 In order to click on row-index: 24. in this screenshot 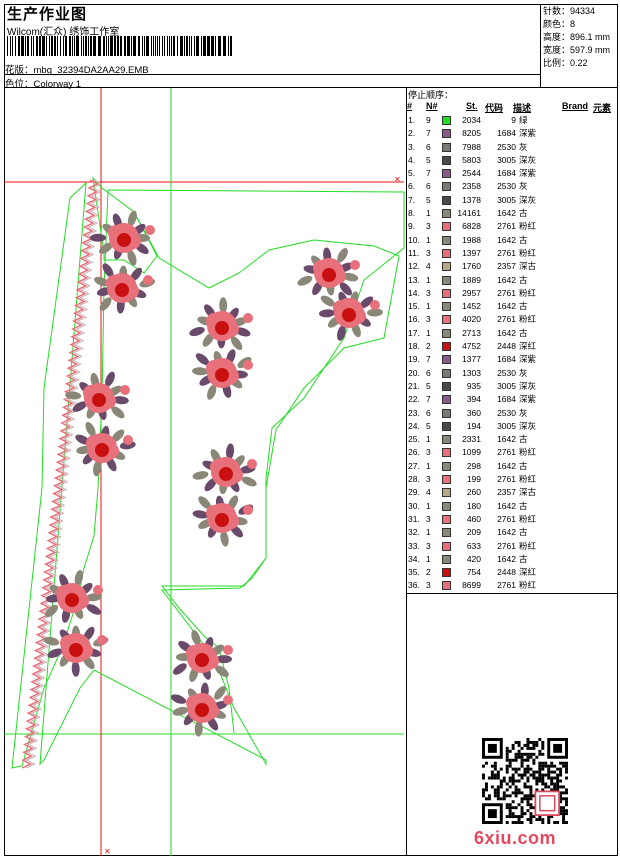, I will do `click(414, 425)`.